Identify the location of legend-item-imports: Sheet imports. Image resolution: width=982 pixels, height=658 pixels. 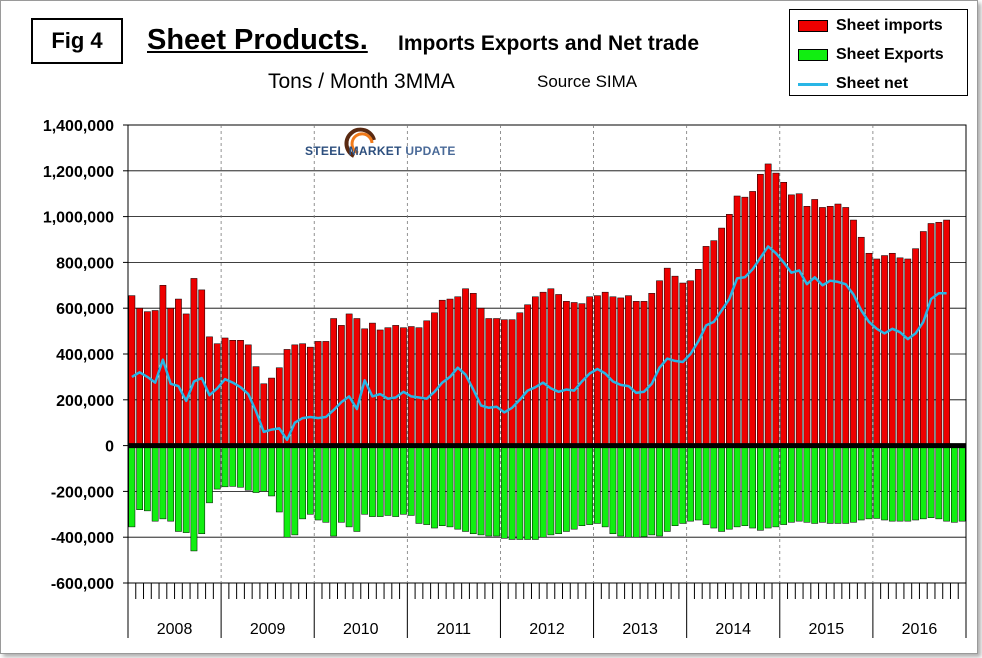
(870, 26).